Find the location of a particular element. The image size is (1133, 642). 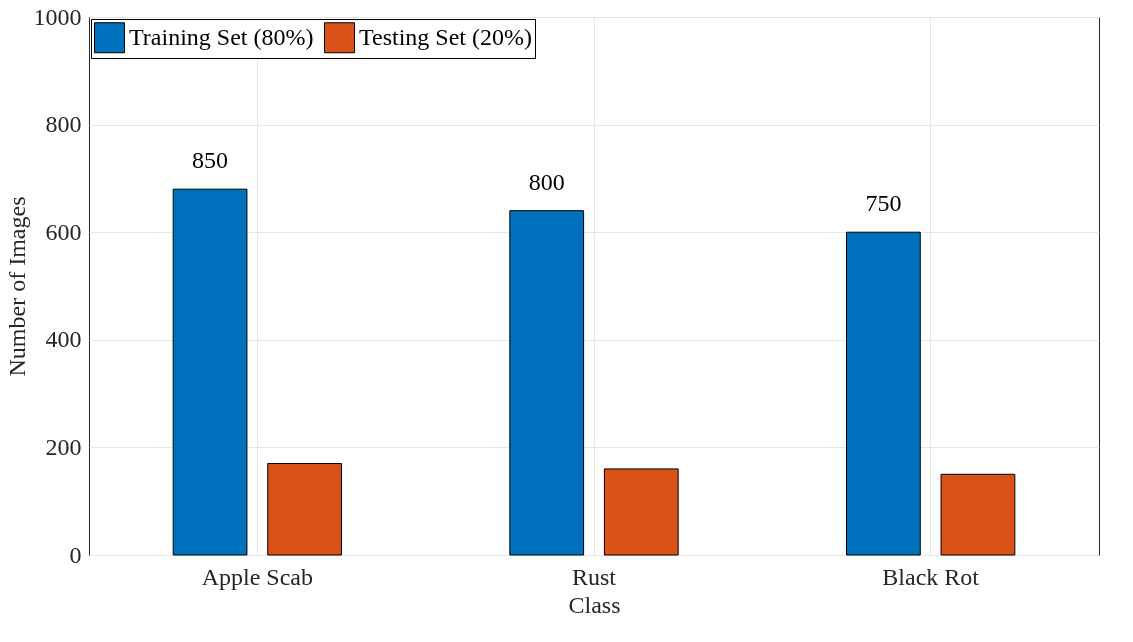

y-tick-label: 600 is located at coordinates (63, 231).